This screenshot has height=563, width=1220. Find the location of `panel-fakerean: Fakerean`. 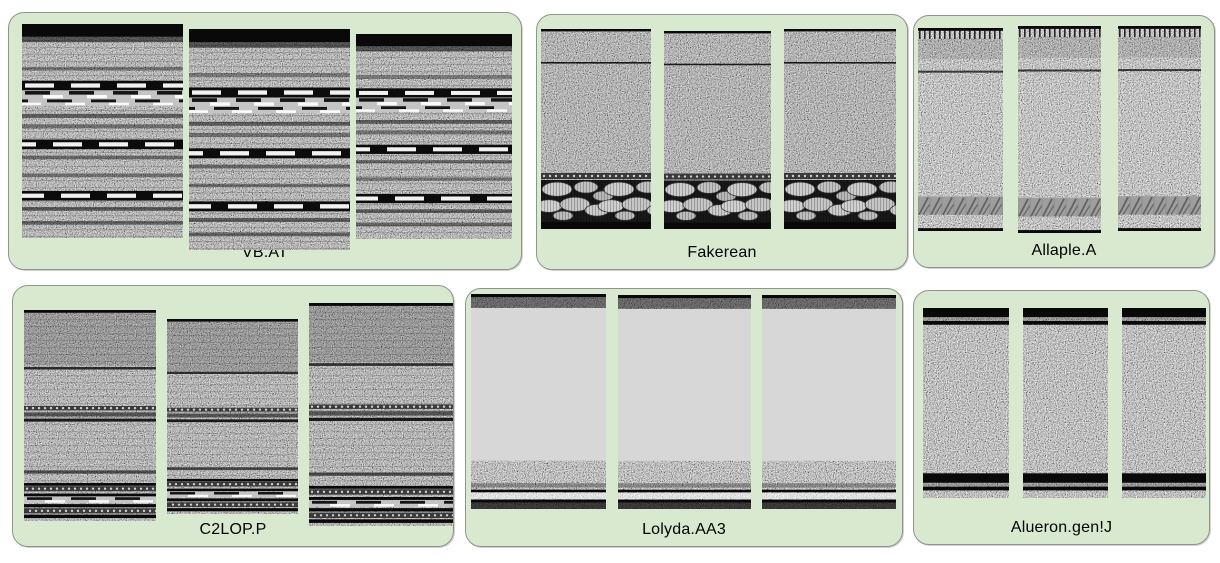

panel-fakerean: Fakerean is located at coordinates (722, 142).